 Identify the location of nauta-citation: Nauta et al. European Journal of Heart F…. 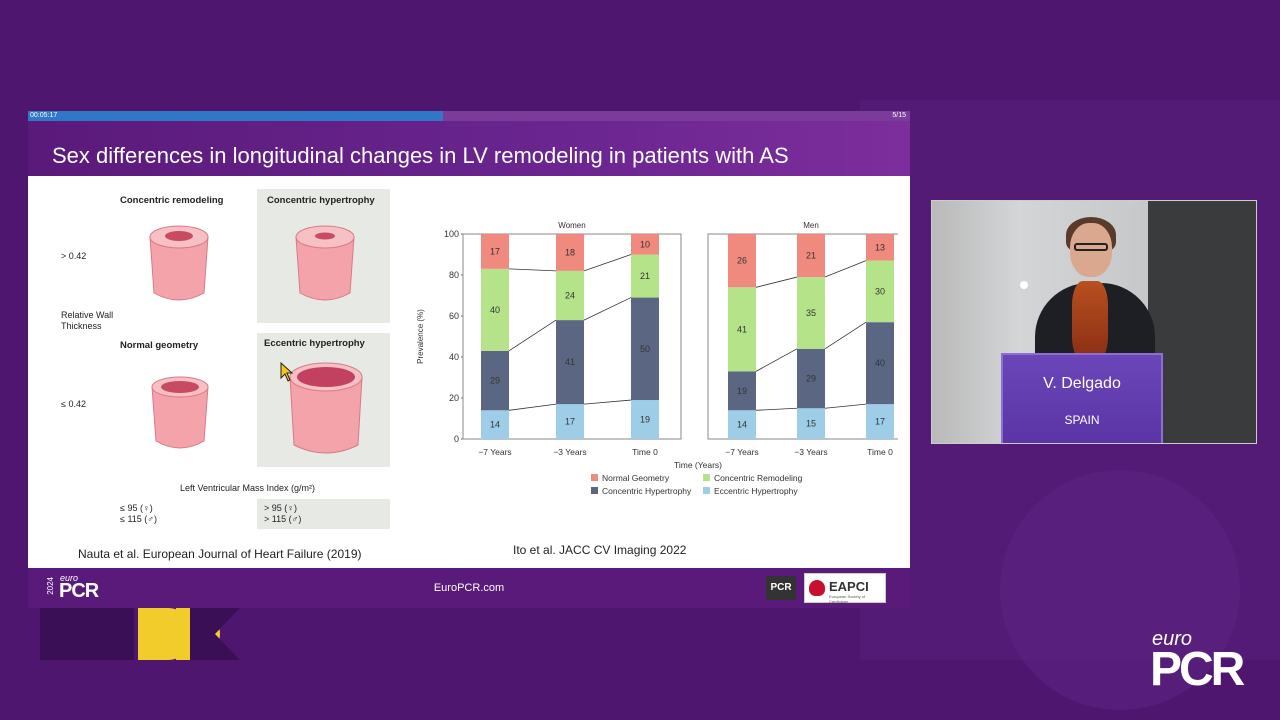
(220, 554).